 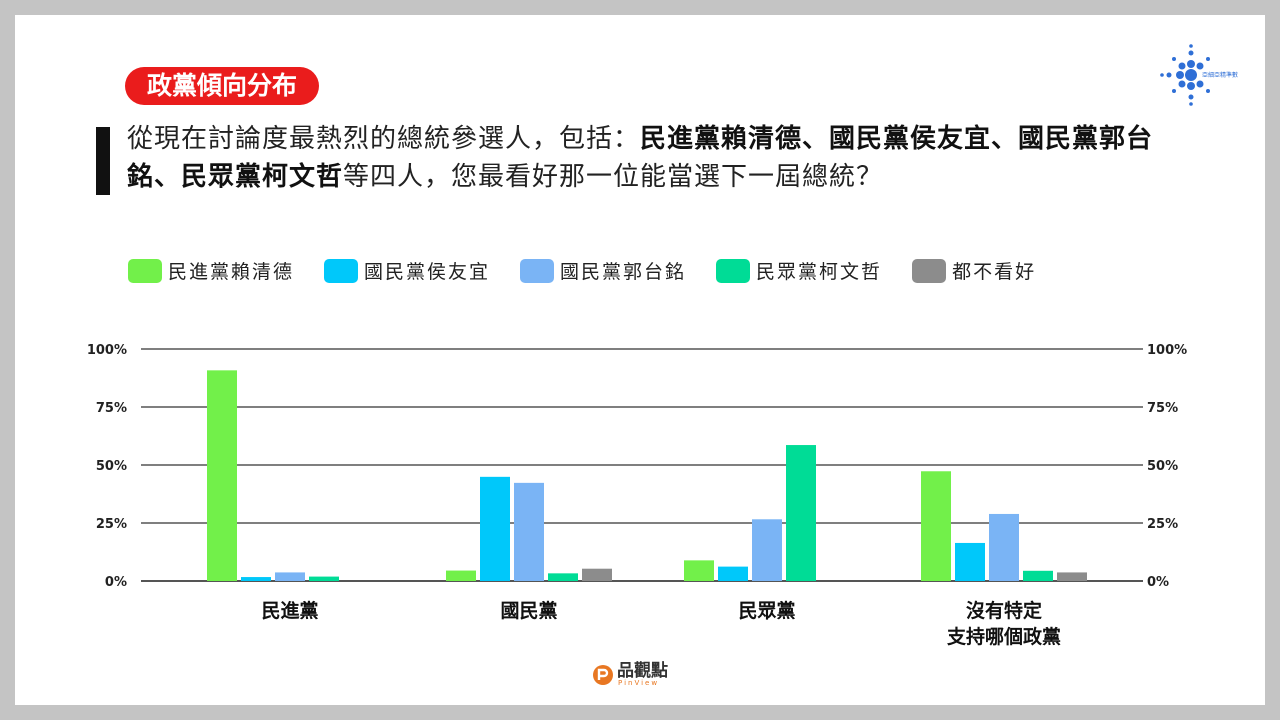 What do you see at coordinates (528, 610) in the screenshot?
I see `category-label: 國民黨` at bounding box center [528, 610].